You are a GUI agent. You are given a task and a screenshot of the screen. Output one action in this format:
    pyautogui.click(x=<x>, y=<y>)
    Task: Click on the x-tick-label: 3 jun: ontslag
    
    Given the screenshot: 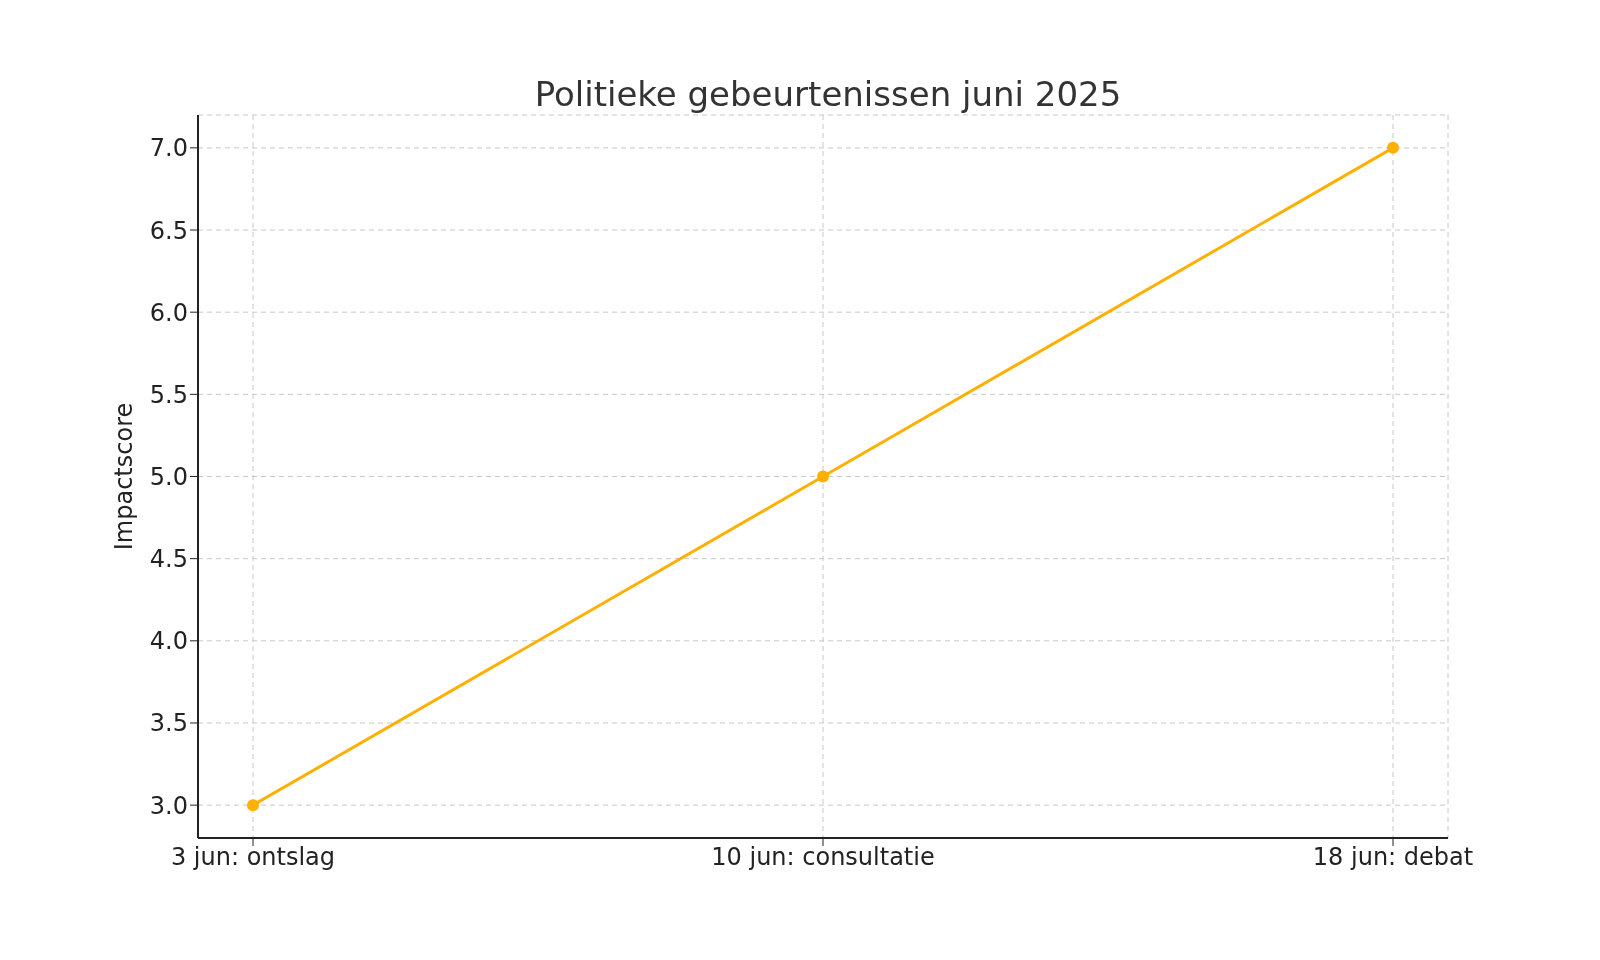 What is the action you would take?
    pyautogui.click(x=253, y=857)
    